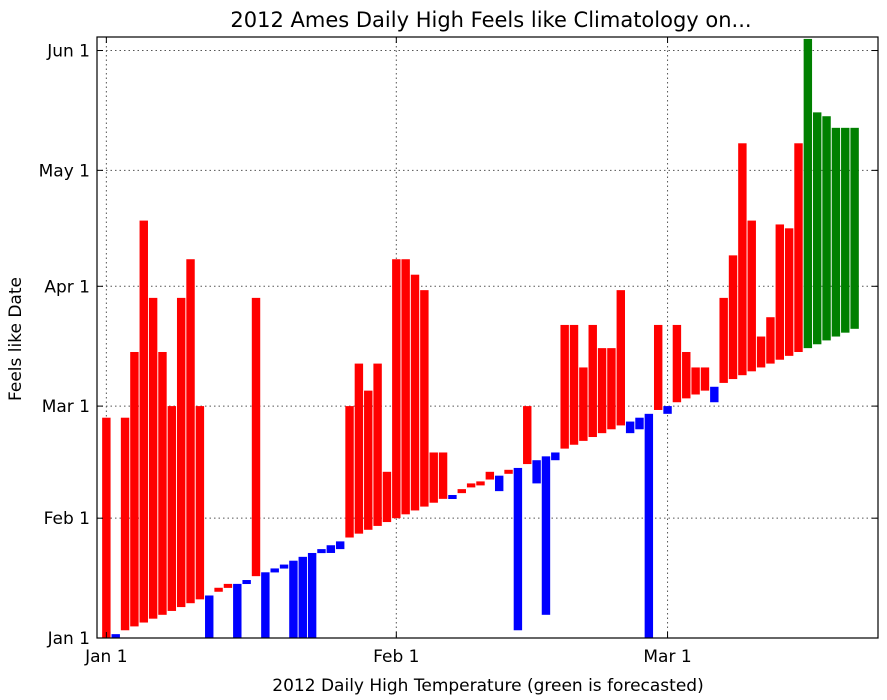 The height and width of the screenshot is (700, 887). Describe the element at coordinates (64, 171) in the screenshot. I see `y-tick-label: May 1` at that location.